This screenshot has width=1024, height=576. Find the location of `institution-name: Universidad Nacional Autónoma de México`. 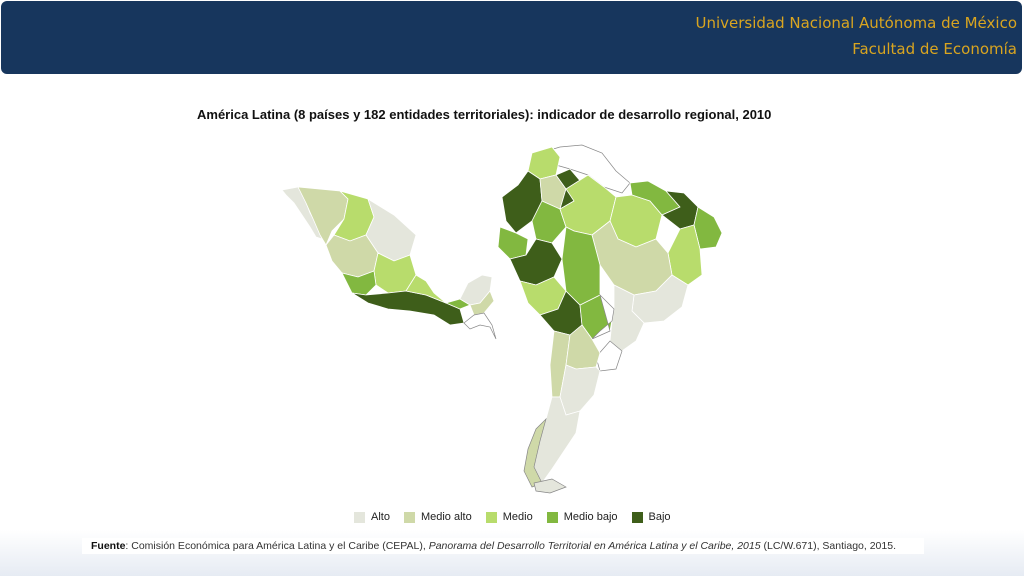

institution-name: Universidad Nacional Autónoma de México is located at coordinates (856, 23).